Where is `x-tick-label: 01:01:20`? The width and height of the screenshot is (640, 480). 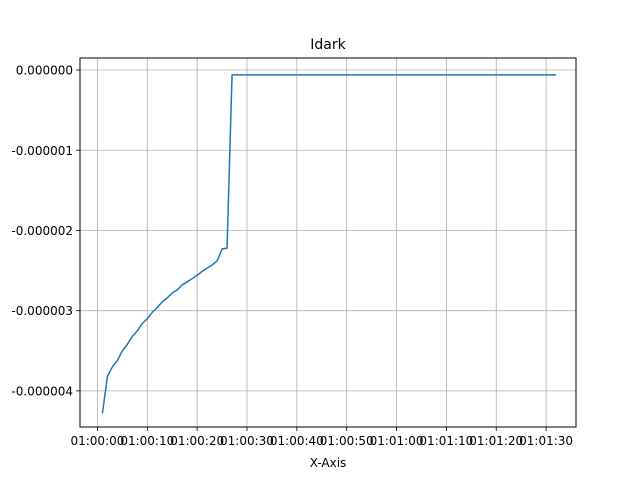 x-tick-label: 01:01:20 is located at coordinates (496, 441).